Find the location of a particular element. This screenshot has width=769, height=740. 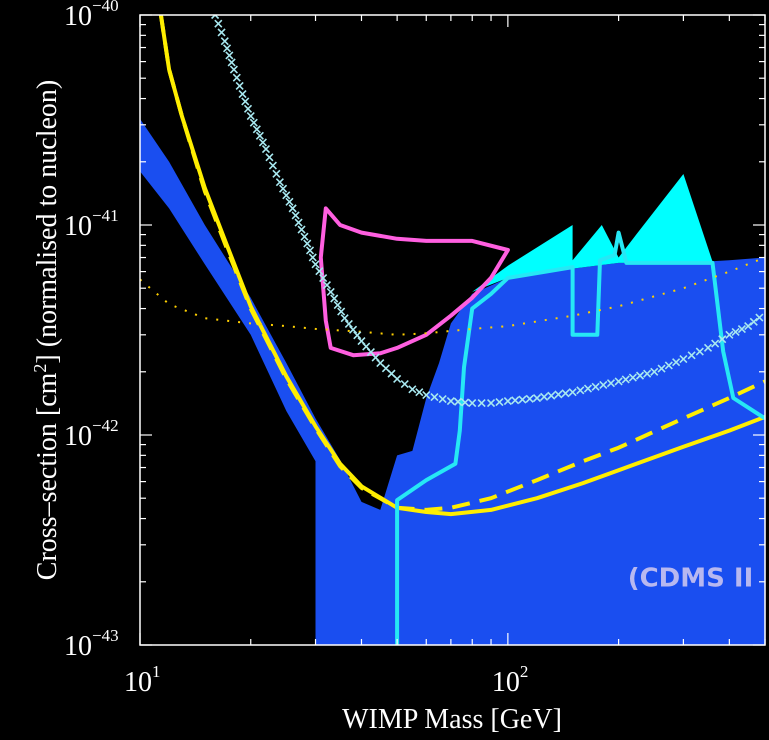

annotation-0: (CDMS II 2004) is located at coordinates (698, 578).